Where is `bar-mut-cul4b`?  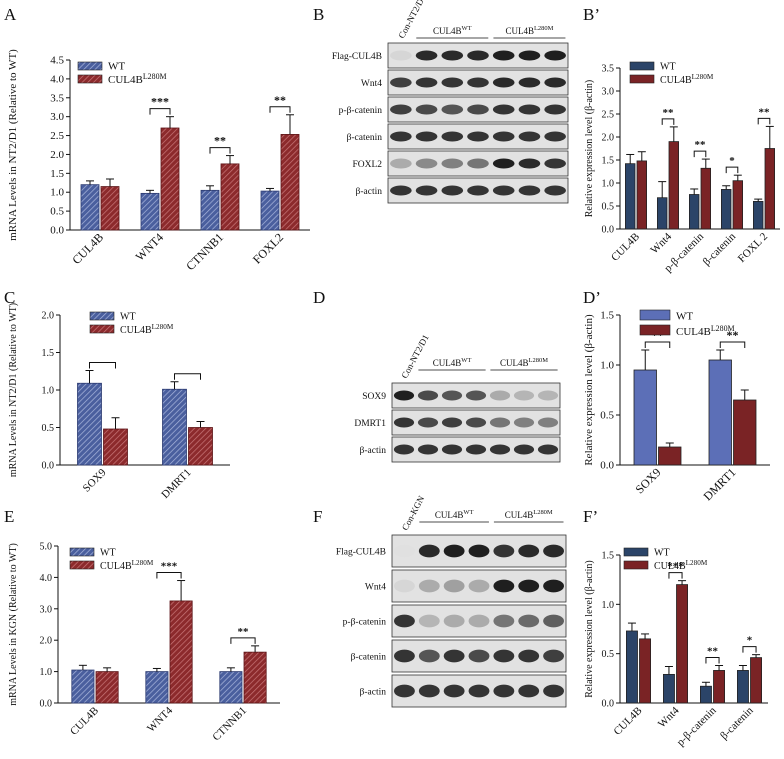
bar-mut-cul4b is located at coordinates (645, 671).